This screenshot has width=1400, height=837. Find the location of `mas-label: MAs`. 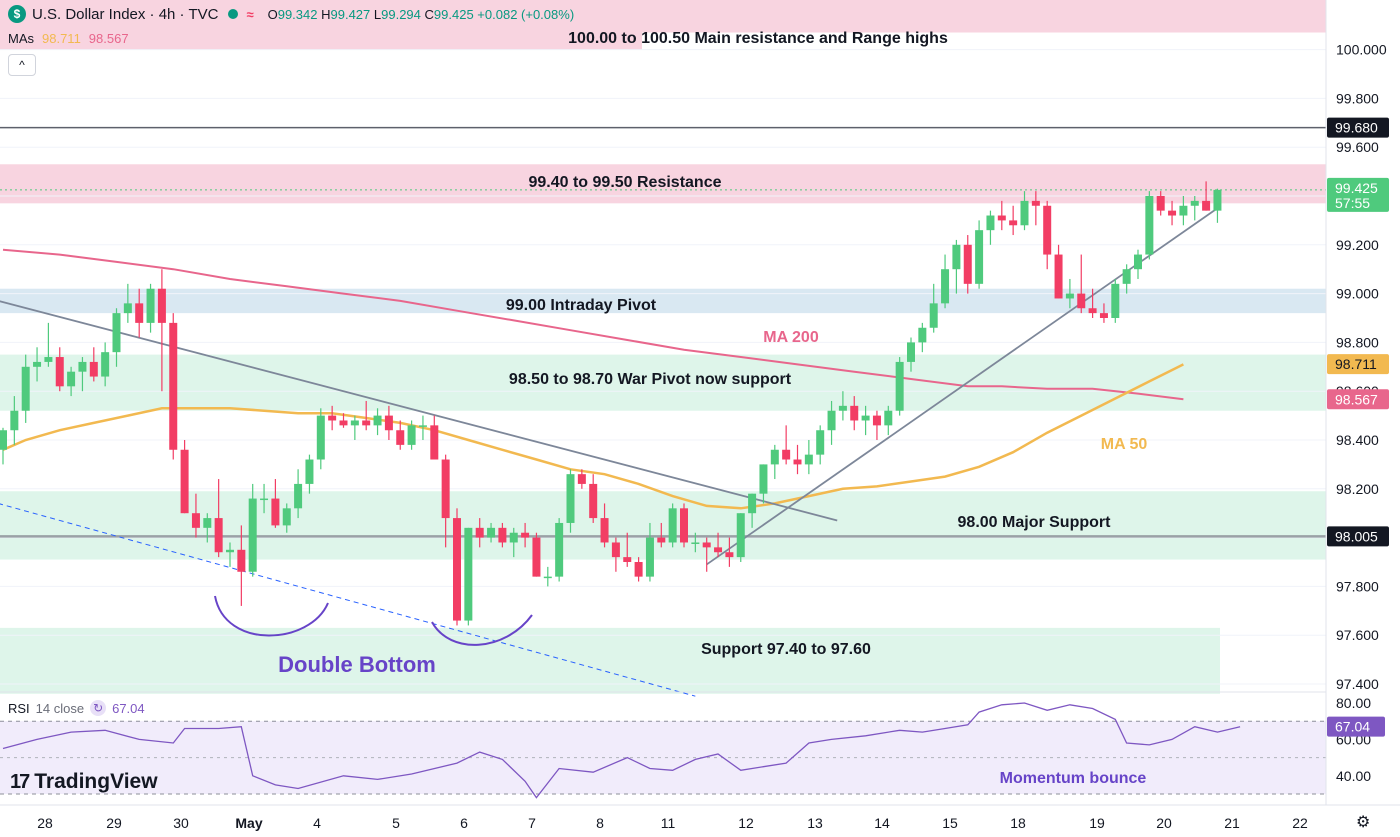

mas-label: MAs is located at coordinates (21, 38).